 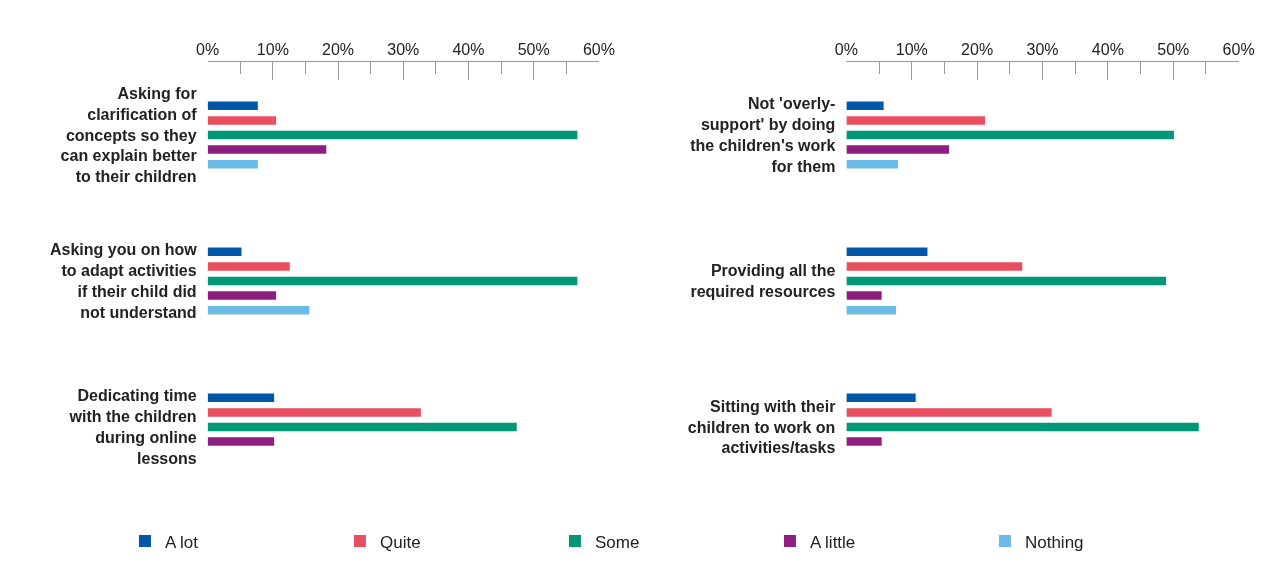 I want to click on legend-label: A little, so click(x=832, y=542).